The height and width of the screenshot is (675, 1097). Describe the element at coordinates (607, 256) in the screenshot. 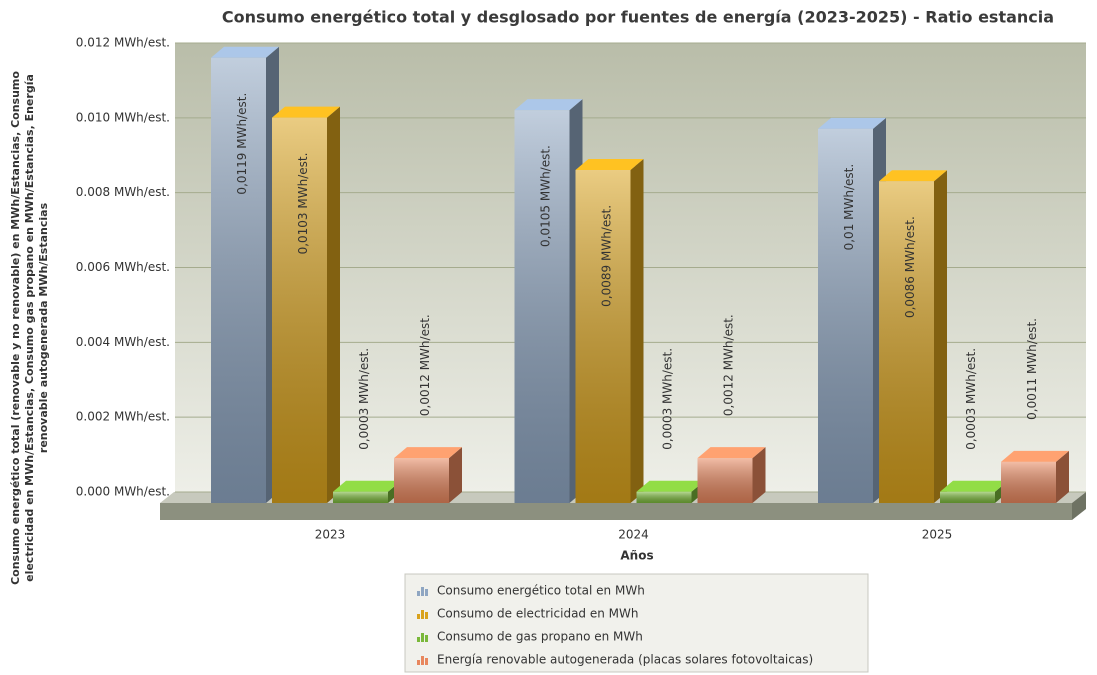

I see `value-label: 0,0089 MWh/est.` at that location.